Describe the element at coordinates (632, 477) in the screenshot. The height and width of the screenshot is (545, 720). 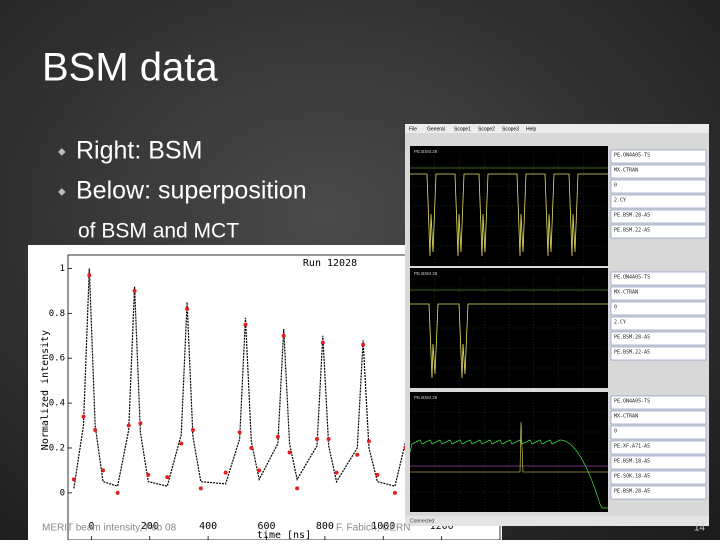
I see `scope-label: PE.SOK.18-A5` at that location.